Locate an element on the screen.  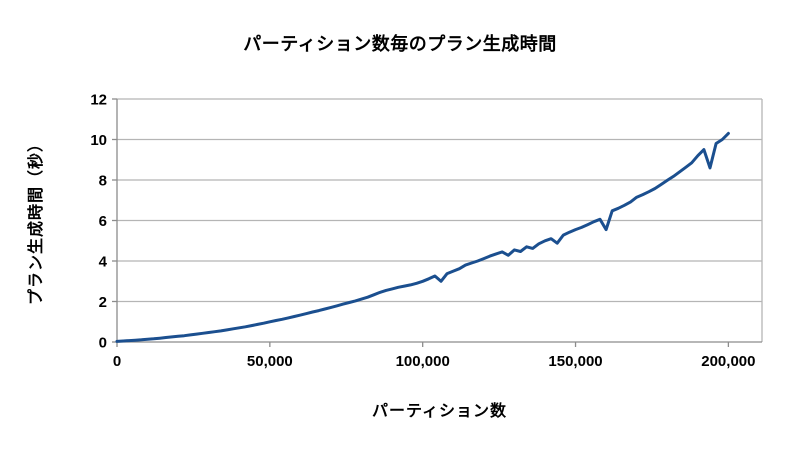
y-tick-label: 10 is located at coordinates (98, 140).